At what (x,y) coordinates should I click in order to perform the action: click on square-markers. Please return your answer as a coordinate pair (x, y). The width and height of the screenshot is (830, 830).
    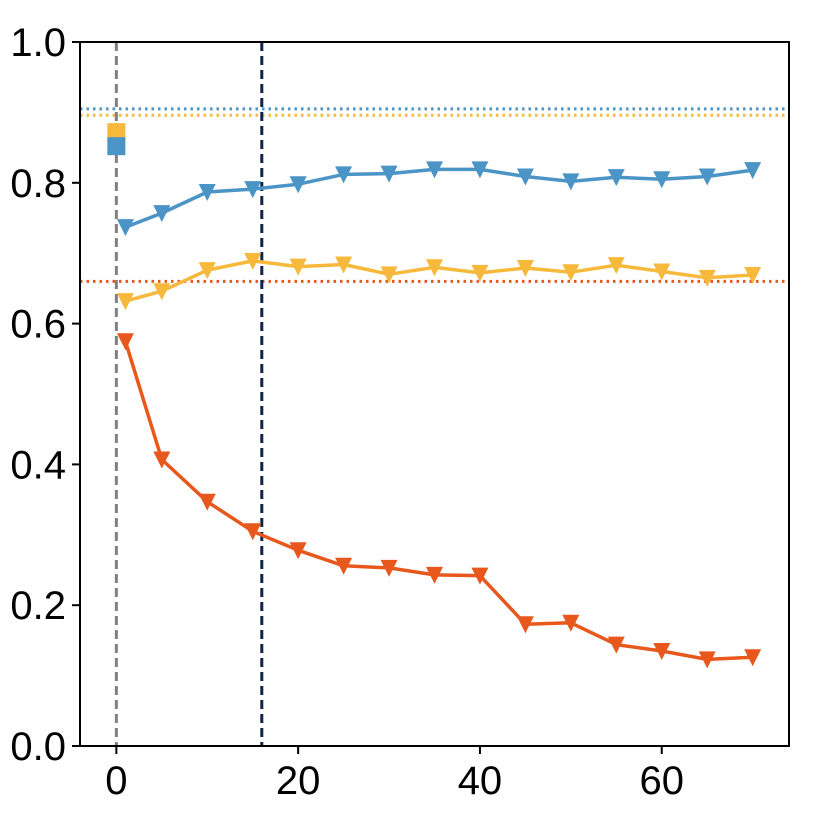
    Looking at the image, I should click on (116, 139).